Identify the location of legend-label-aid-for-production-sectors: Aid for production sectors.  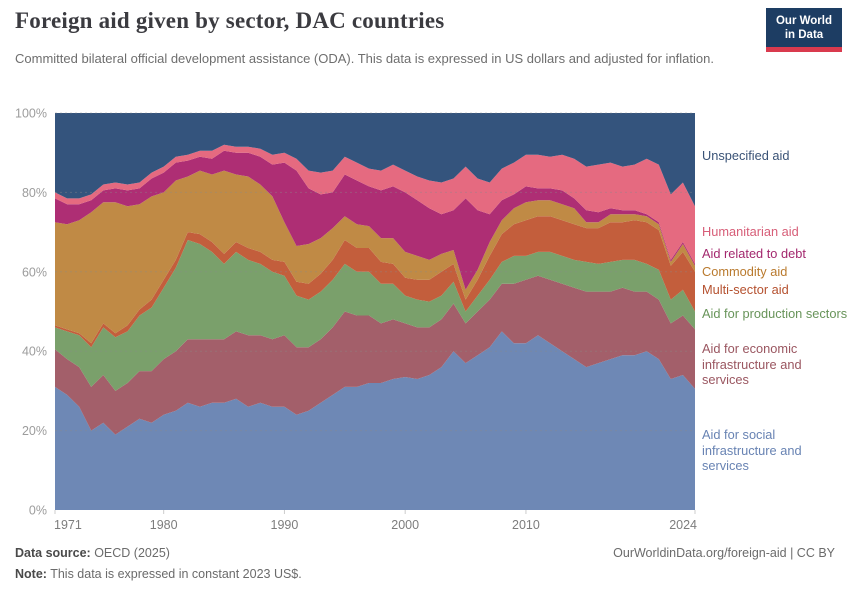
(775, 313).